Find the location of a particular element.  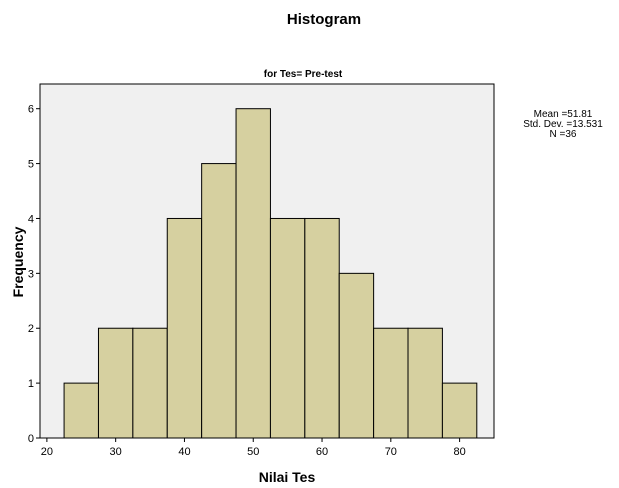

y-axis-label: Frequency is located at coordinates (18, 261).